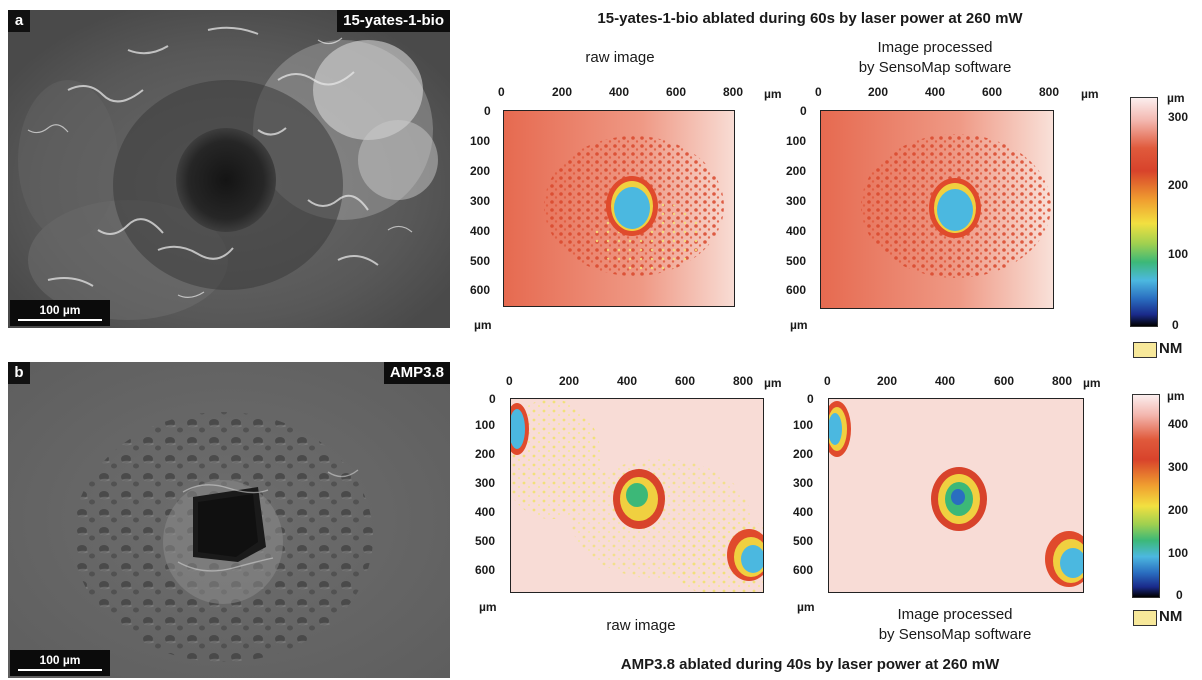 This screenshot has height=680, width=1202. What do you see at coordinates (1178, 185) in the screenshot?
I see `colorbar-a-tick-200: 200` at bounding box center [1178, 185].